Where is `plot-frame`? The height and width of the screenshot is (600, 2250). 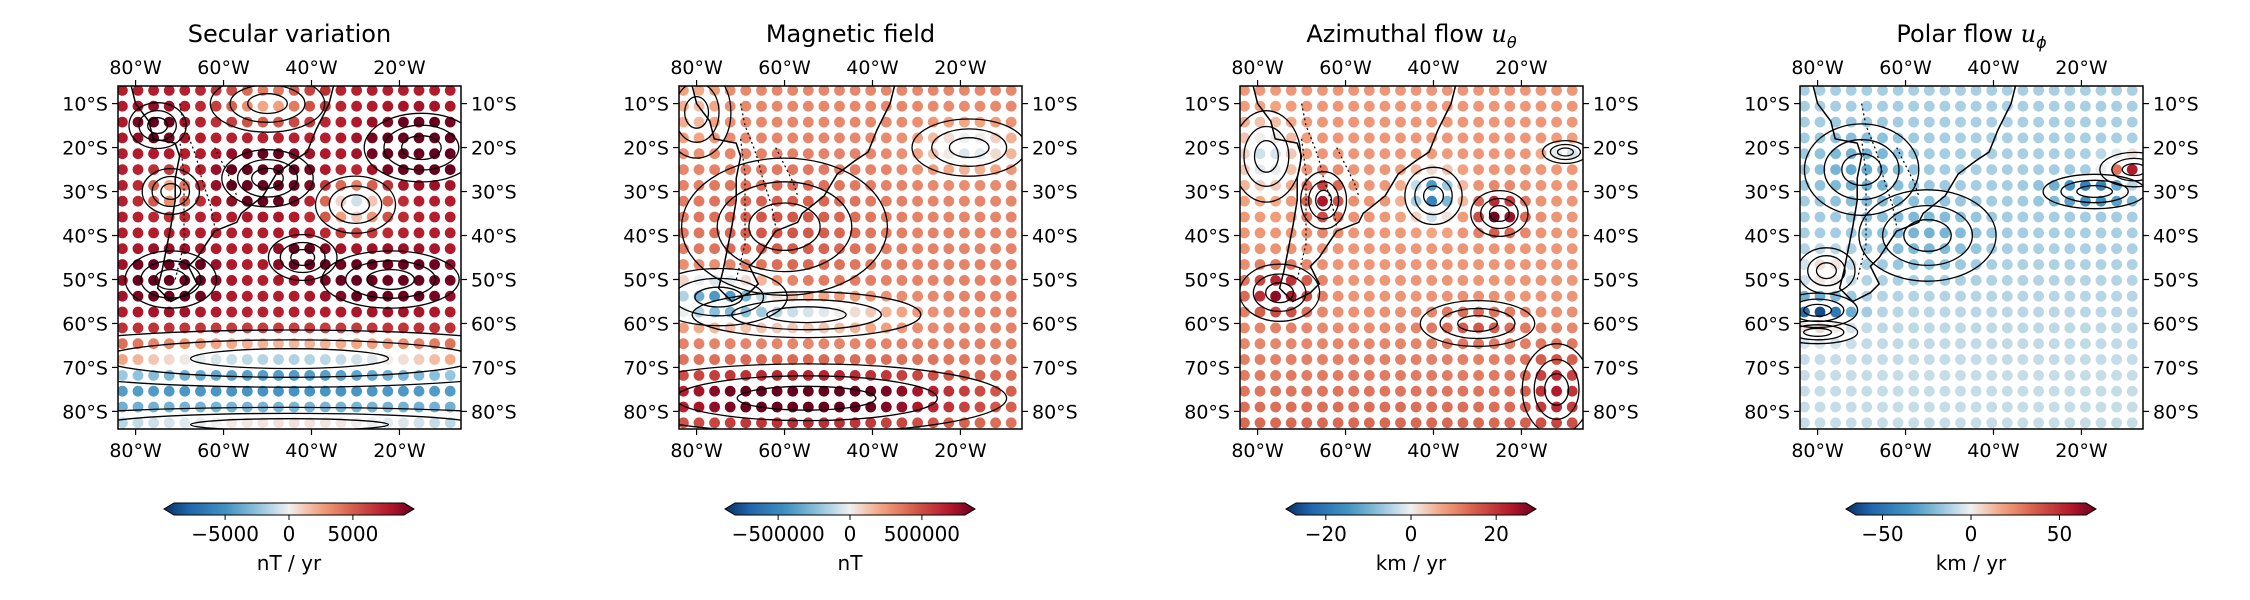
plot-frame is located at coordinates (850, 257).